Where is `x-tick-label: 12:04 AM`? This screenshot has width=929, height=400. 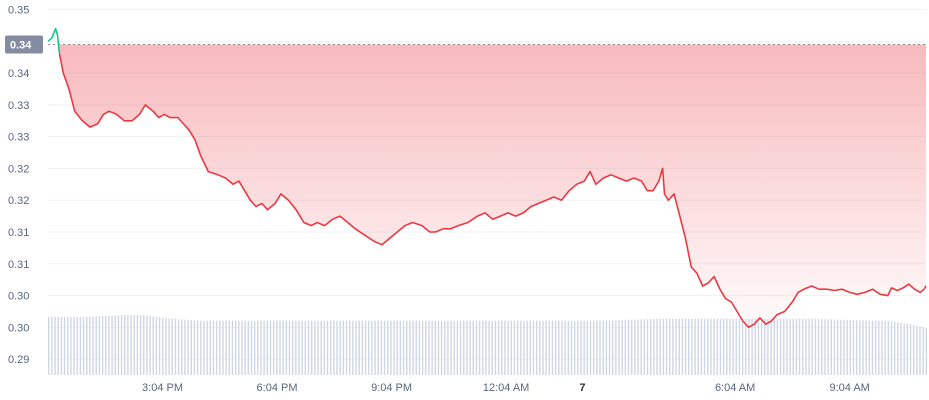
x-tick-label: 12:04 AM is located at coordinates (506, 388).